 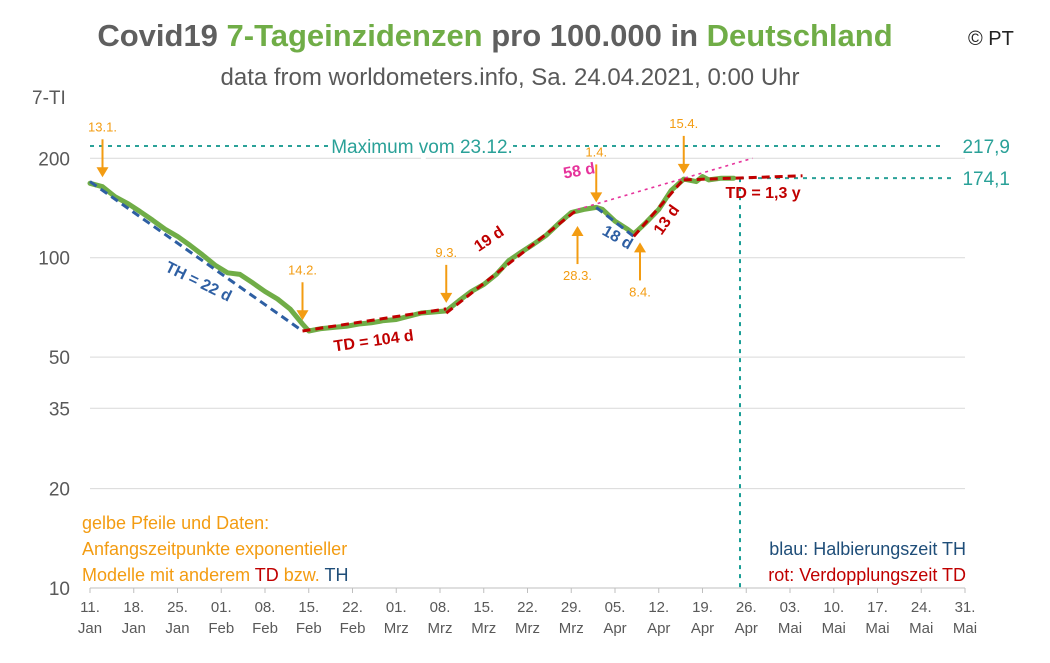 I want to click on y-tick-label: 10, so click(x=59, y=589).